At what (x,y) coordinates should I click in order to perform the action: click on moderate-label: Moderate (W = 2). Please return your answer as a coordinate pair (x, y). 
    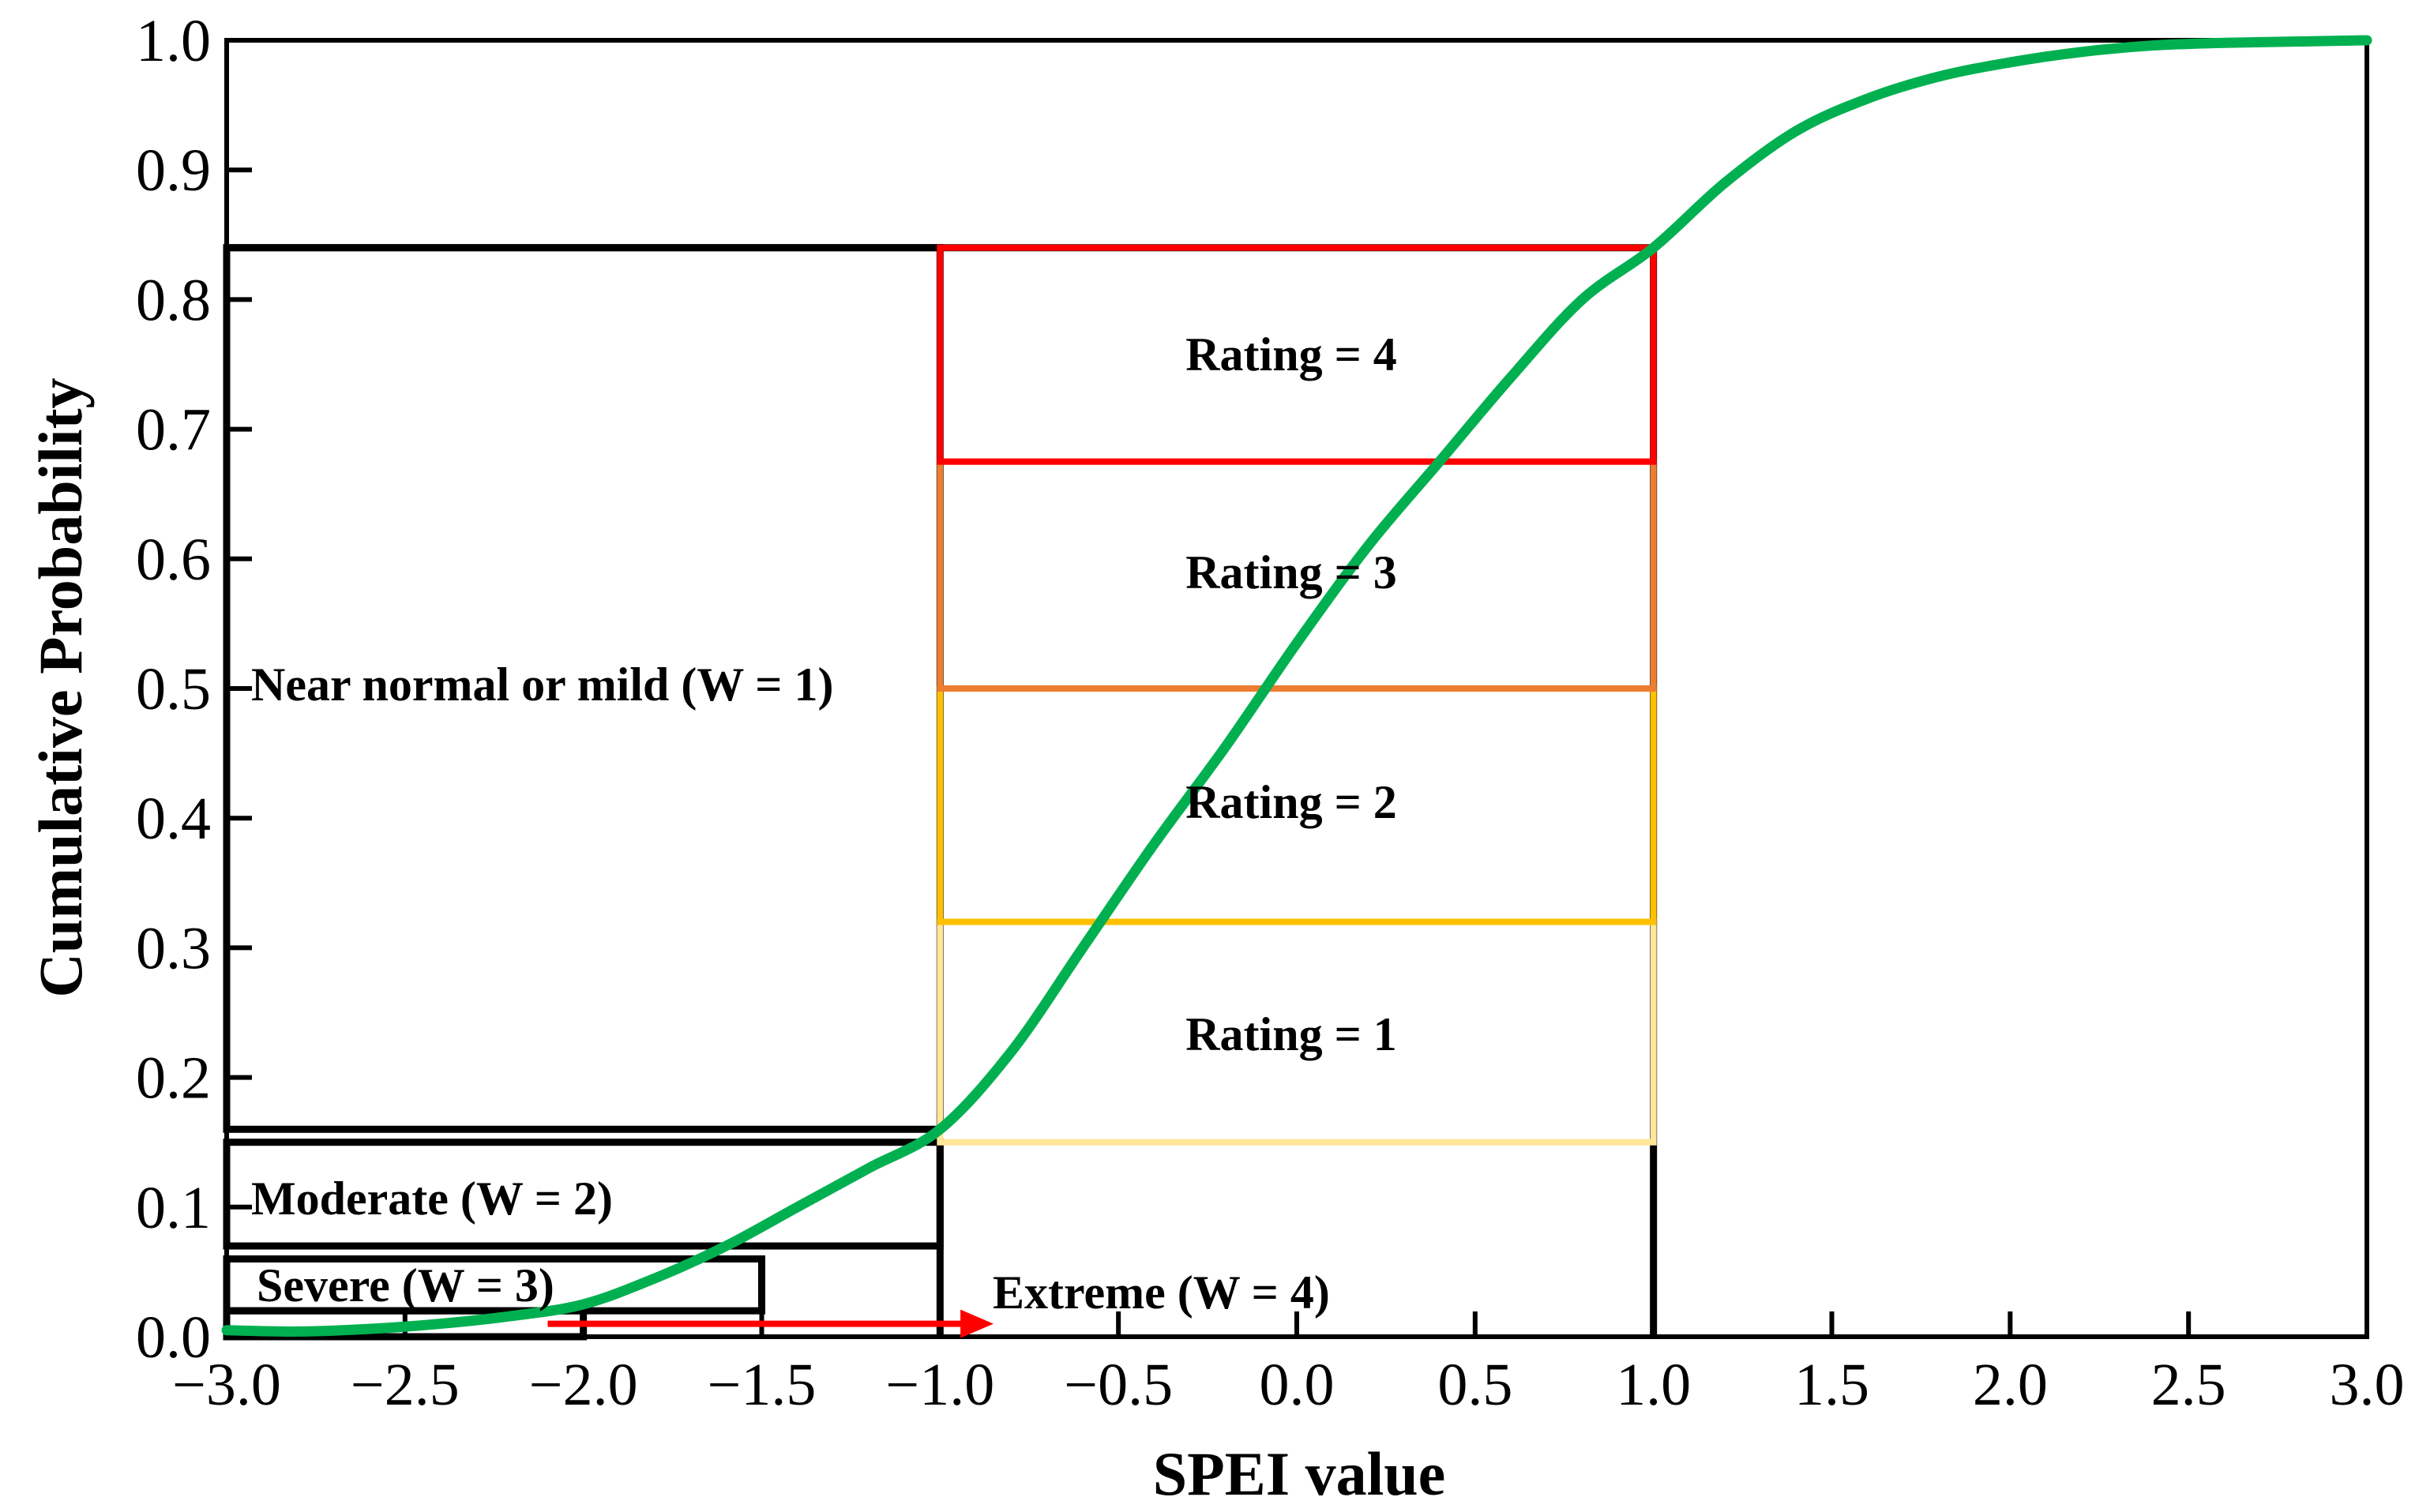
    Looking at the image, I should click on (432, 1199).